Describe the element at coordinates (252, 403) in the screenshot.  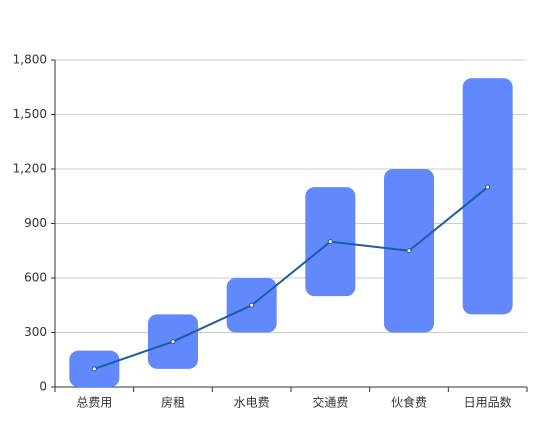
I see `x-tick-label: 水电费` at that location.